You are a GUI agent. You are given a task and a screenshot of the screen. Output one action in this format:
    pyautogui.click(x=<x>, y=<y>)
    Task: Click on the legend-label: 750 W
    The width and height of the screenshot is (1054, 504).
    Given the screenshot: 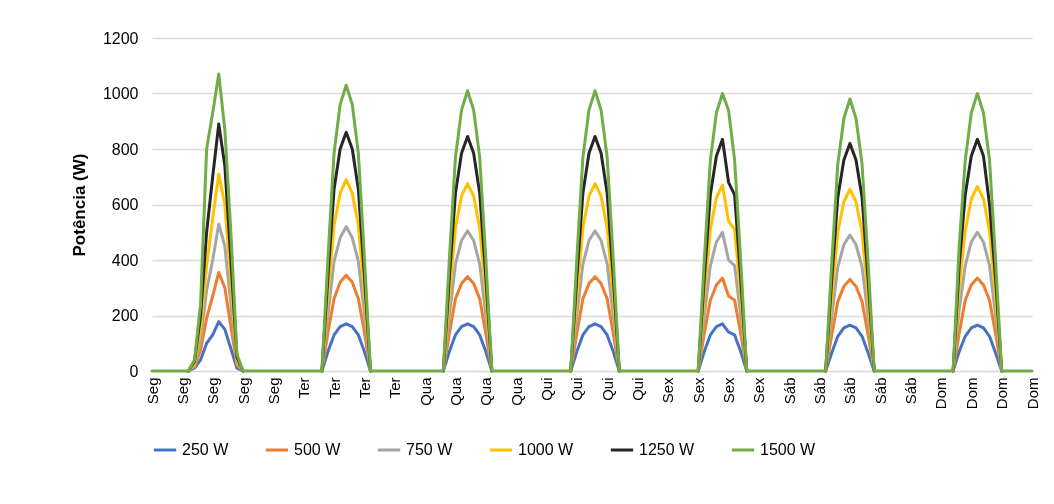 What is the action you would take?
    pyautogui.click(x=430, y=449)
    